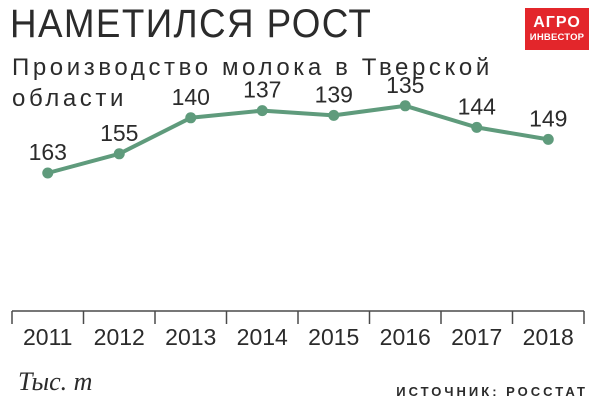  Describe the element at coordinates (191, 24) in the screenshot. I see `chart-title: НАМЕТИЛСЯ РОСТ` at that location.